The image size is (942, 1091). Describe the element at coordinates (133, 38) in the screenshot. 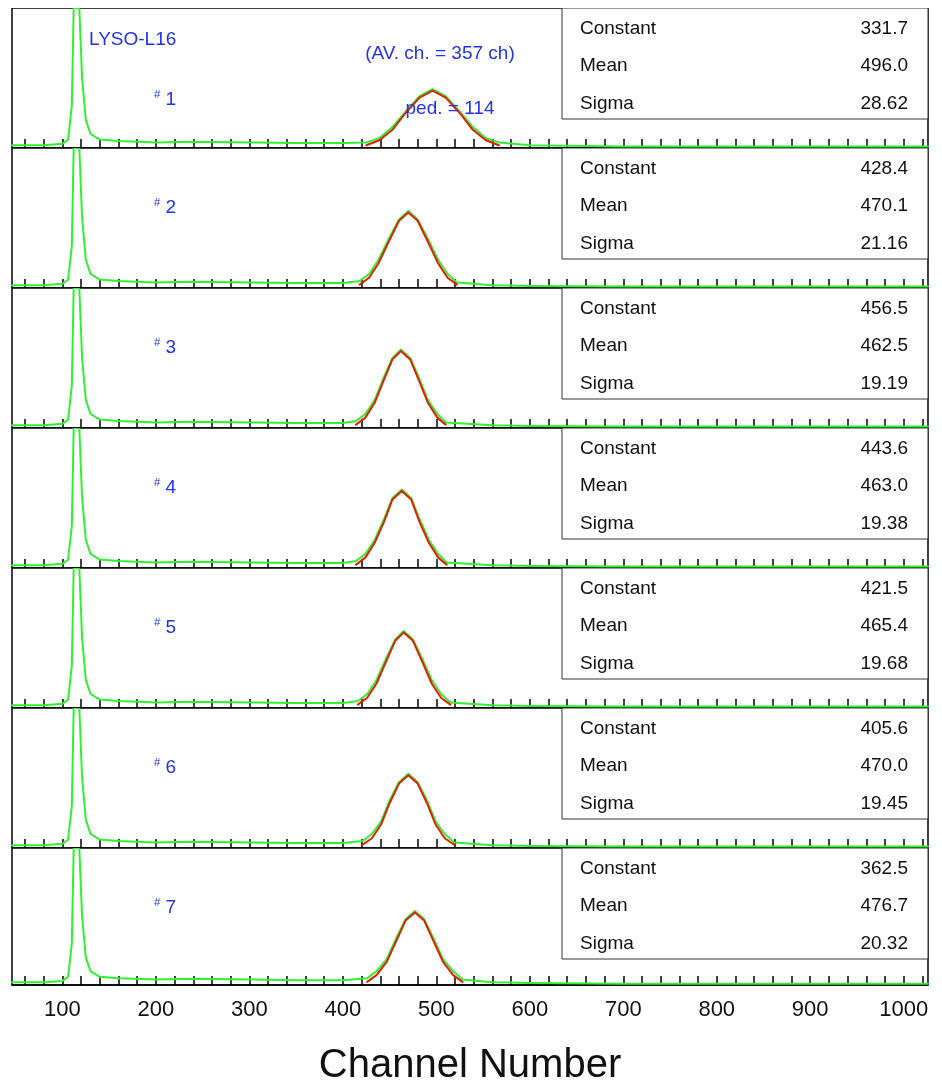

I see `text: LYSO-L16` at that location.